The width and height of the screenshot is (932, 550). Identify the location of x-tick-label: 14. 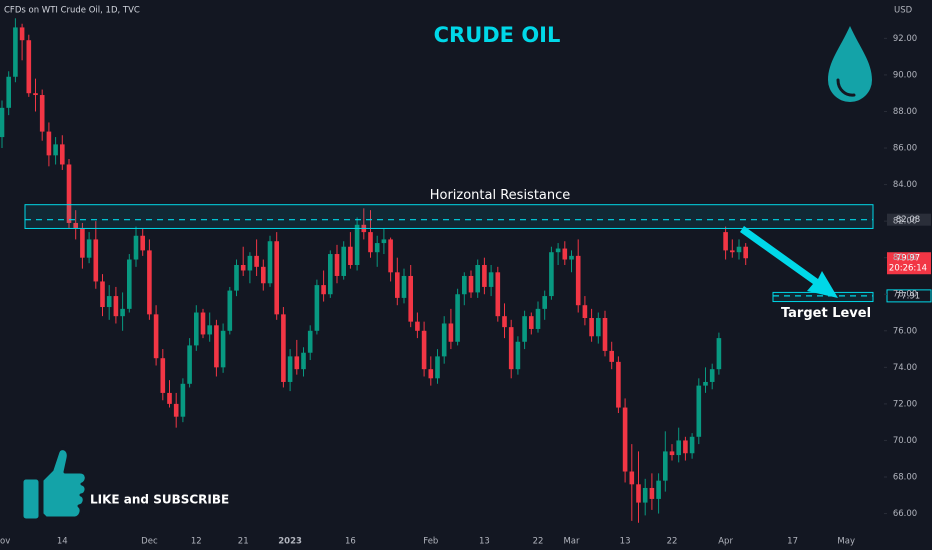
(62, 542).